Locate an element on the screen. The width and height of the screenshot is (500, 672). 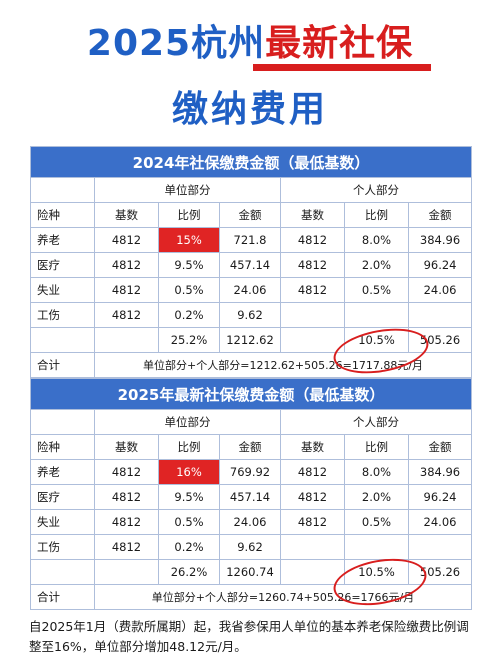
cell: 769.92 is located at coordinates (250, 472).